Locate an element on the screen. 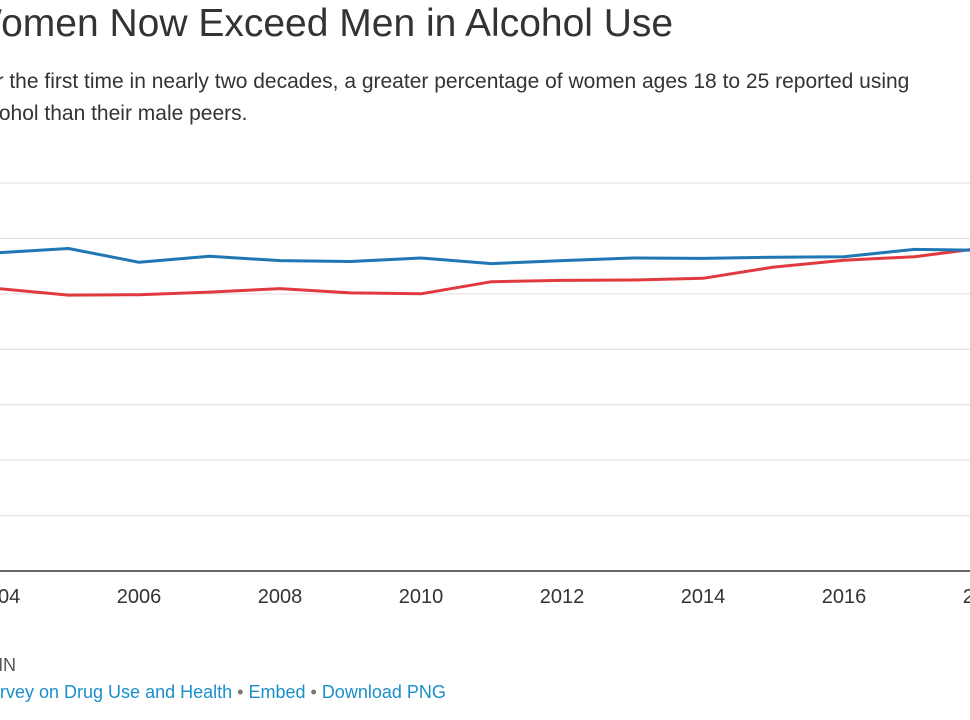  x-tick-label: 2014 is located at coordinates (703, 597).